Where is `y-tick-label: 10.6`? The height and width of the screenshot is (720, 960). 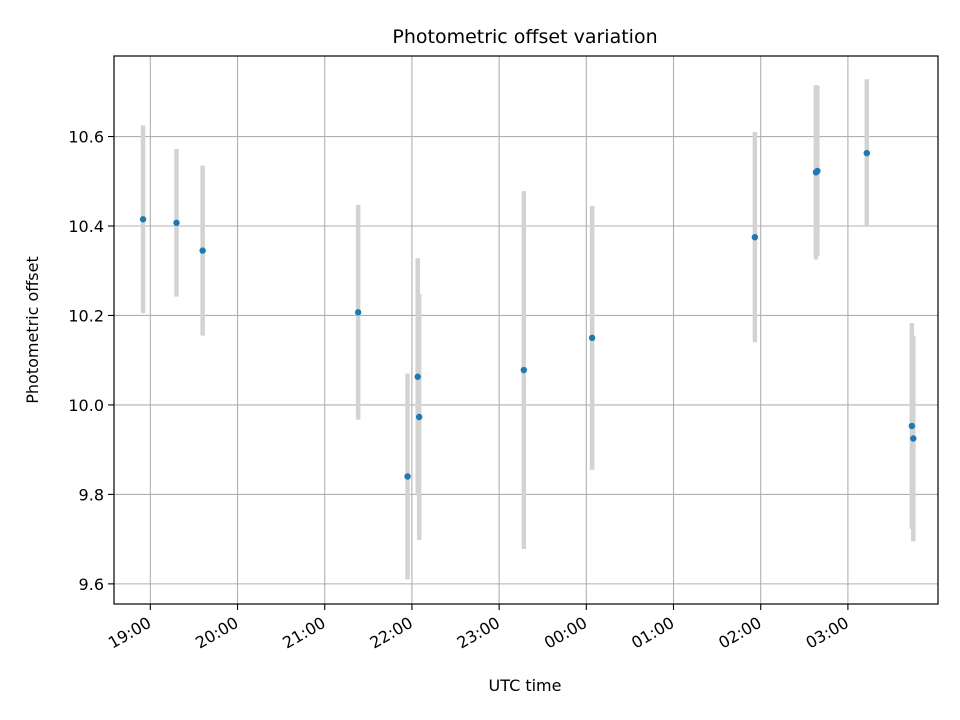
y-tick-label: 10.6 is located at coordinates (86, 137).